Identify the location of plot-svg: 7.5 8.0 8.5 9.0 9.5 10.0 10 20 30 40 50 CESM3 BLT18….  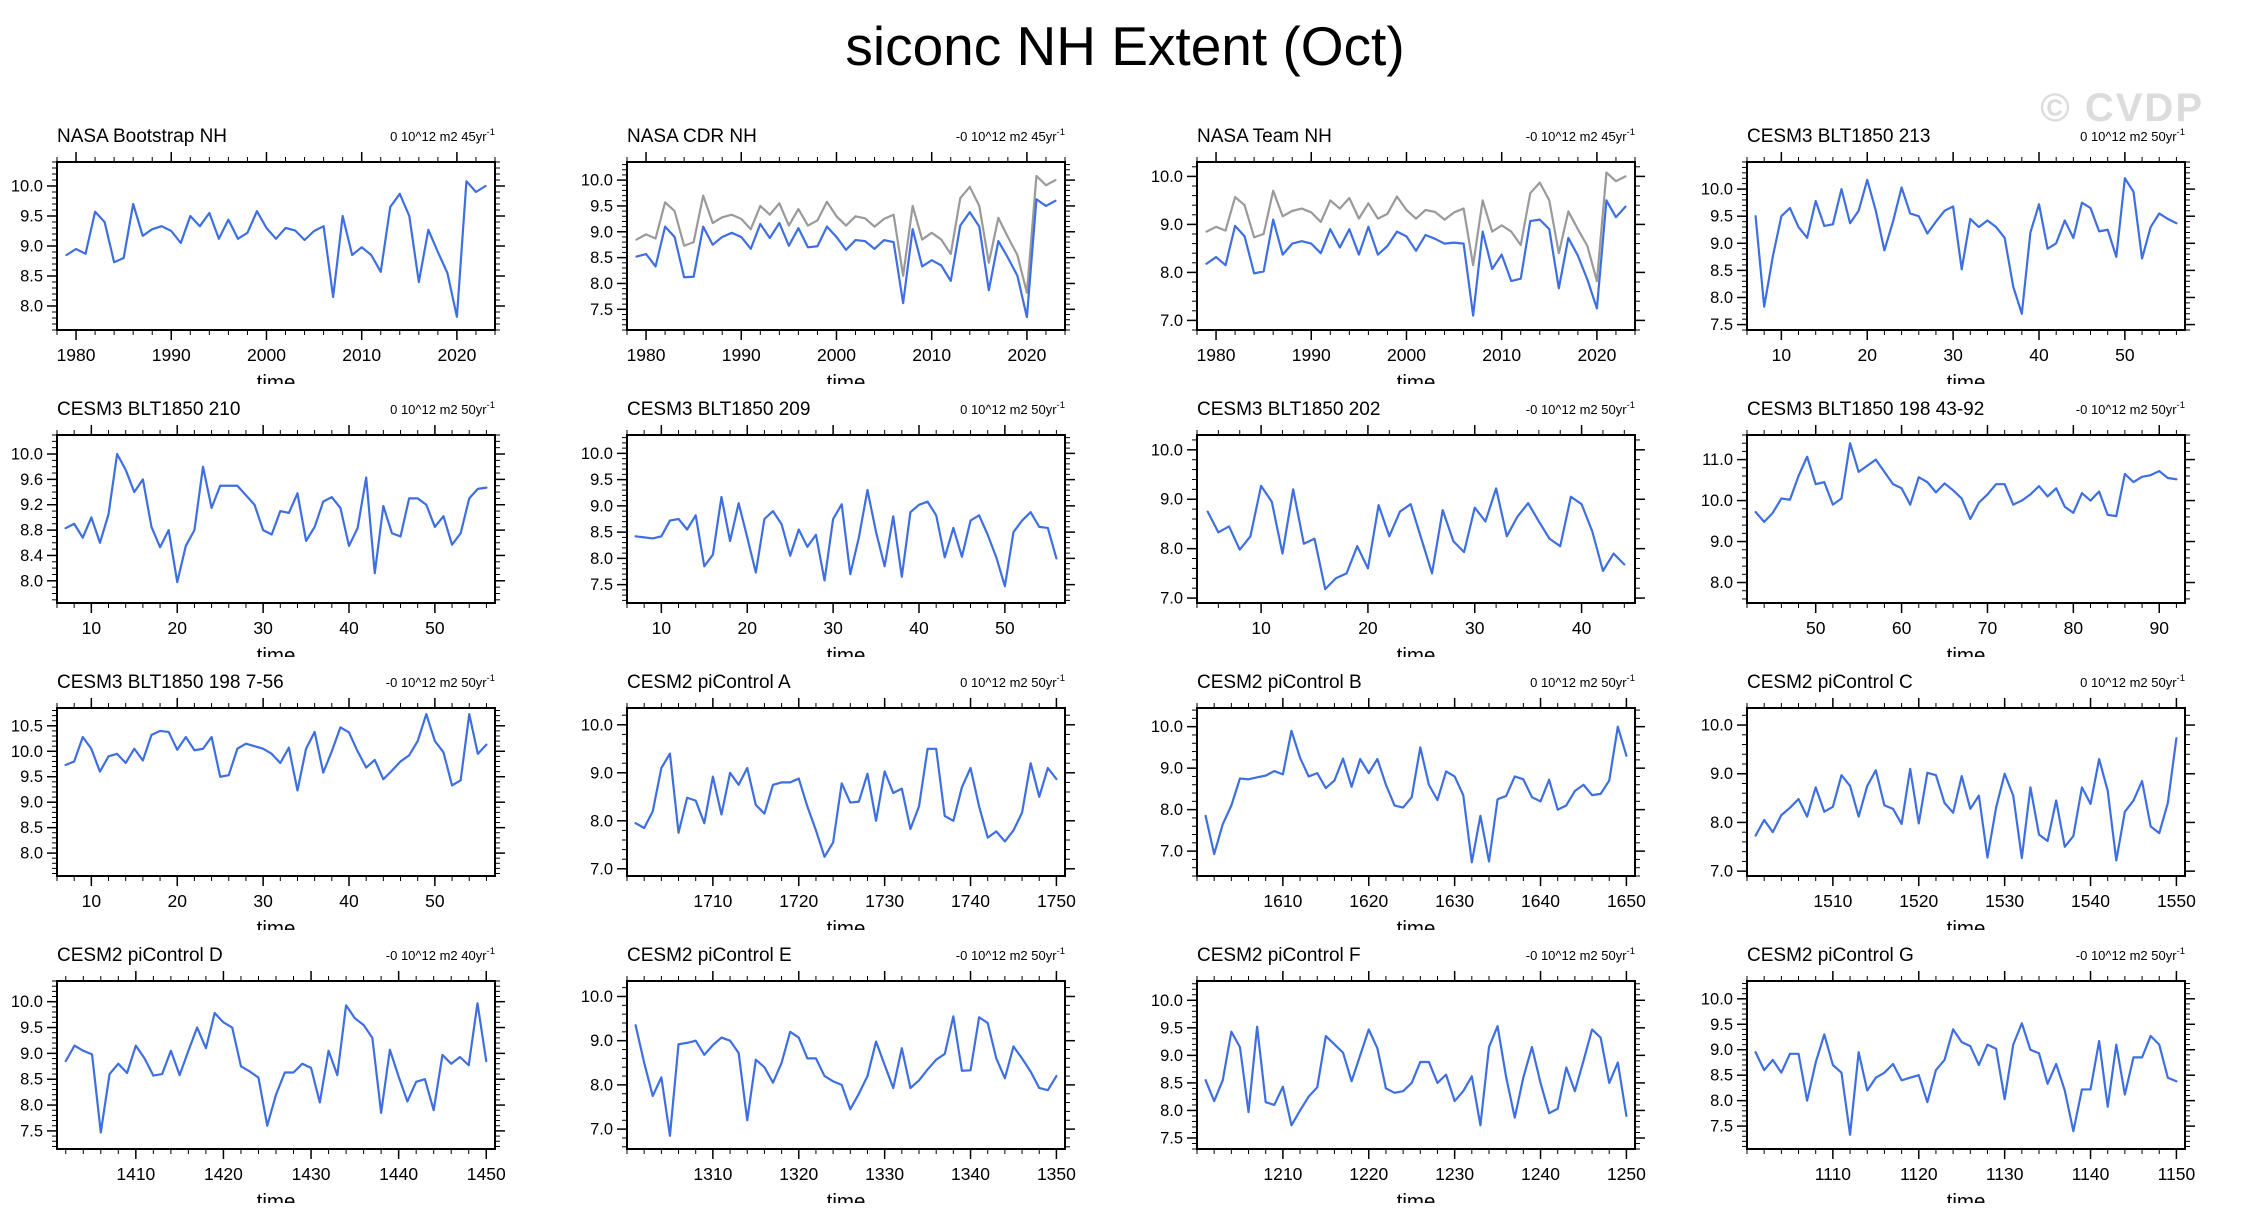
(828, 528).